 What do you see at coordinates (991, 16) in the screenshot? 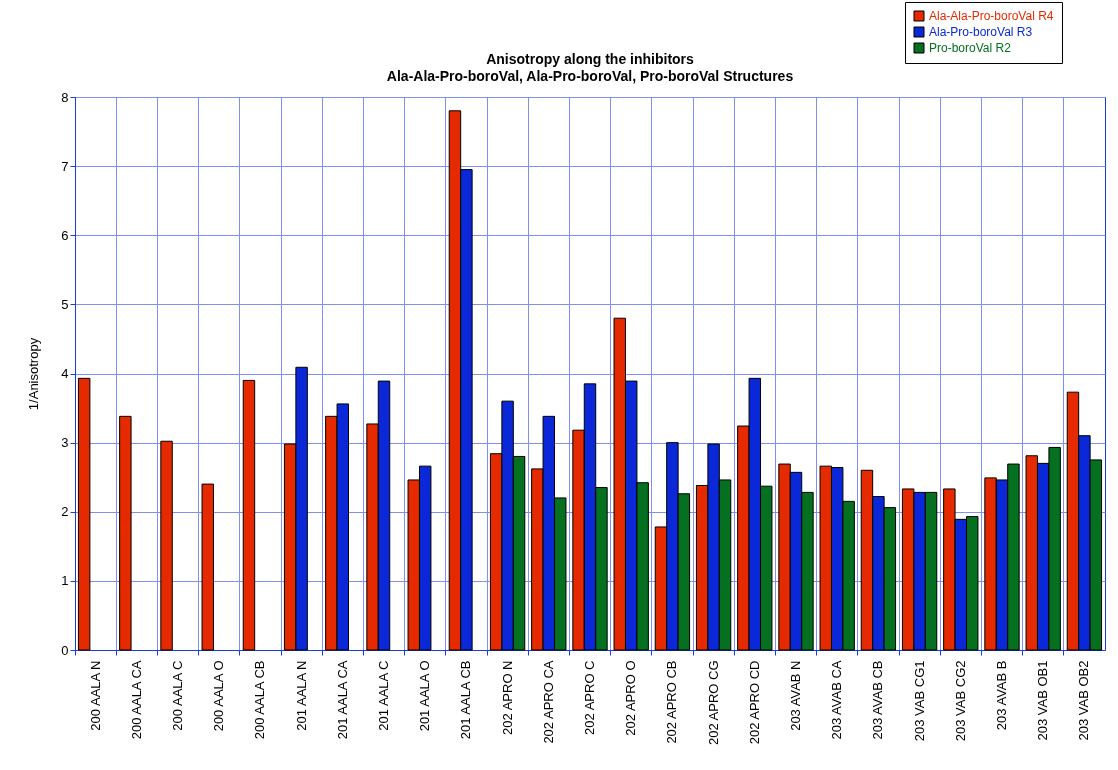
I see `legend-label: Ala-Ala-Pro-boroVal R4` at bounding box center [991, 16].